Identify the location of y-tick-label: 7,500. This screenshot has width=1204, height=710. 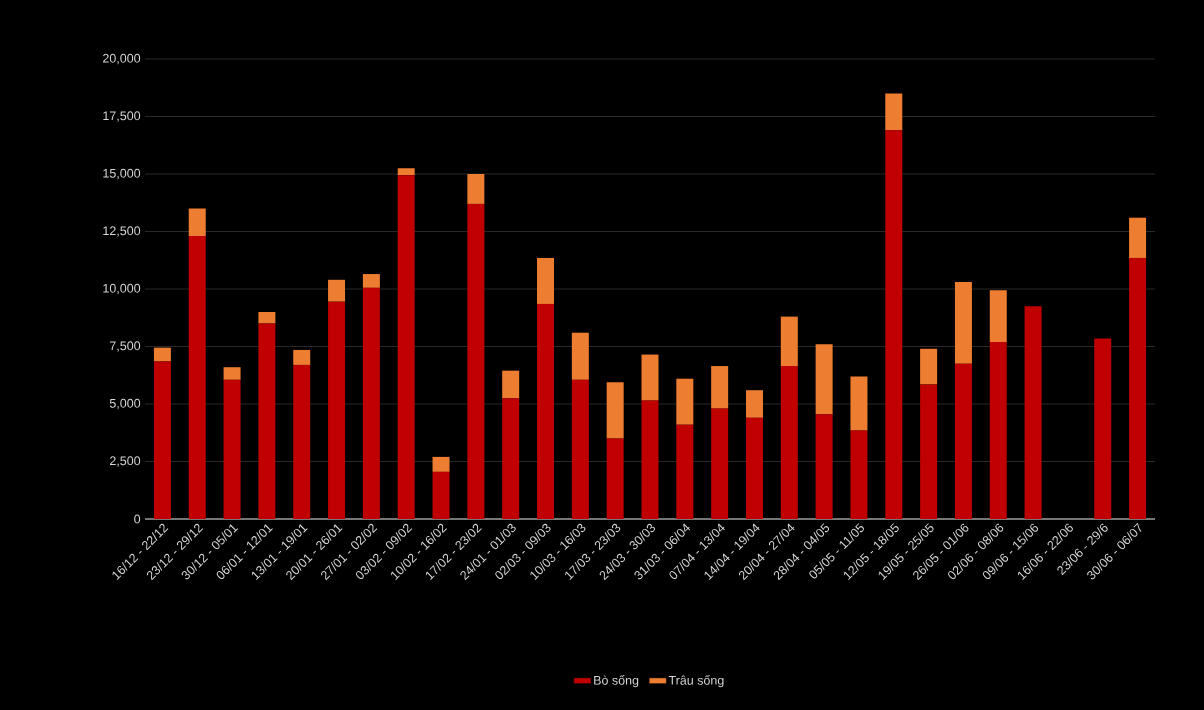
(125, 346).